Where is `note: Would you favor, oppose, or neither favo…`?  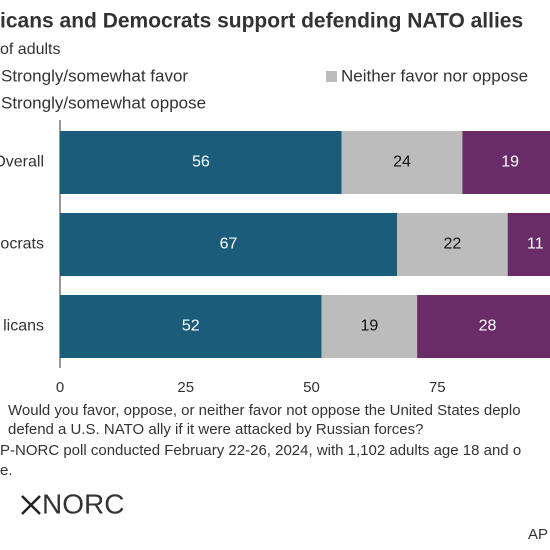
note: Would you favor, oppose, or neither favo… is located at coordinates (264, 410).